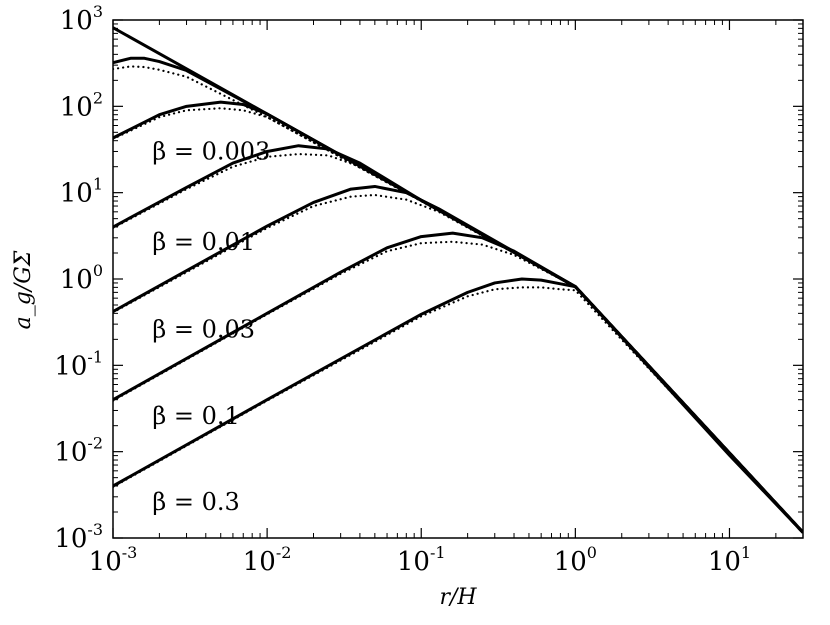  What do you see at coordinates (113, 560) in the screenshot?
I see `x-tick-label: 10⁻³` at bounding box center [113, 560].